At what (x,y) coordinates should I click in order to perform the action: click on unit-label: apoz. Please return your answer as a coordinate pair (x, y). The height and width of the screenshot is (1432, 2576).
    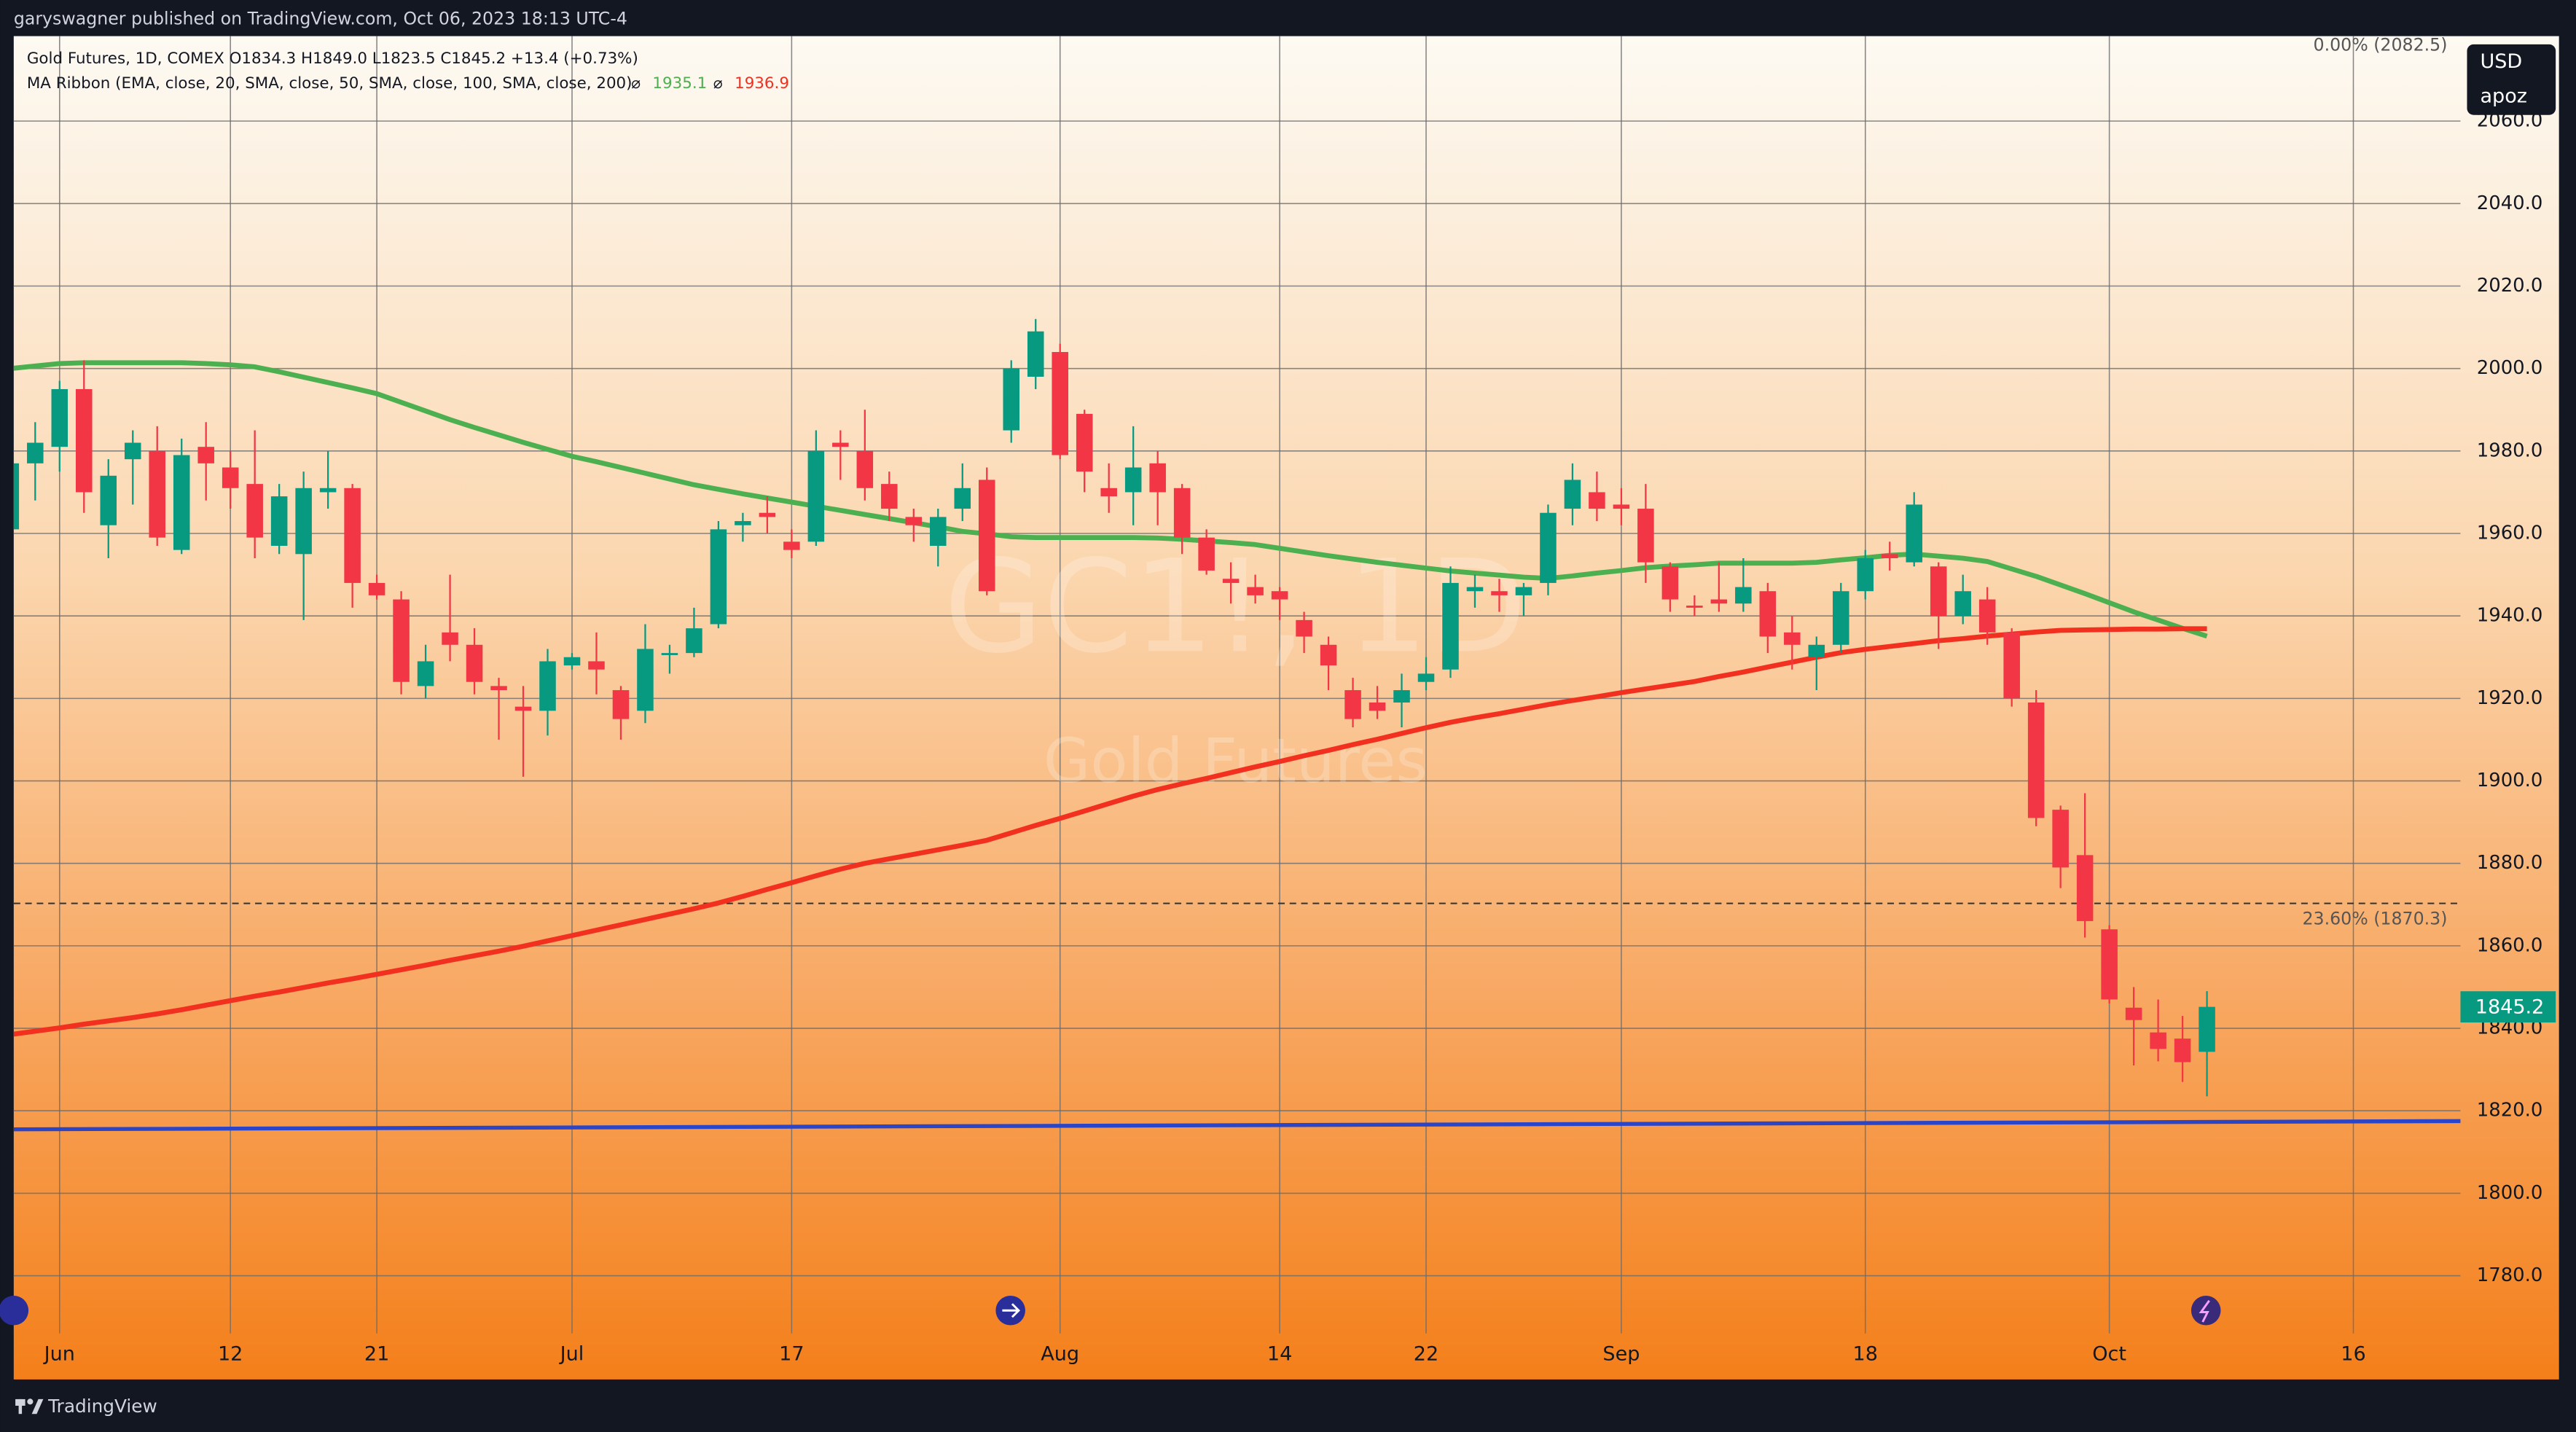
    Looking at the image, I should click on (2503, 96).